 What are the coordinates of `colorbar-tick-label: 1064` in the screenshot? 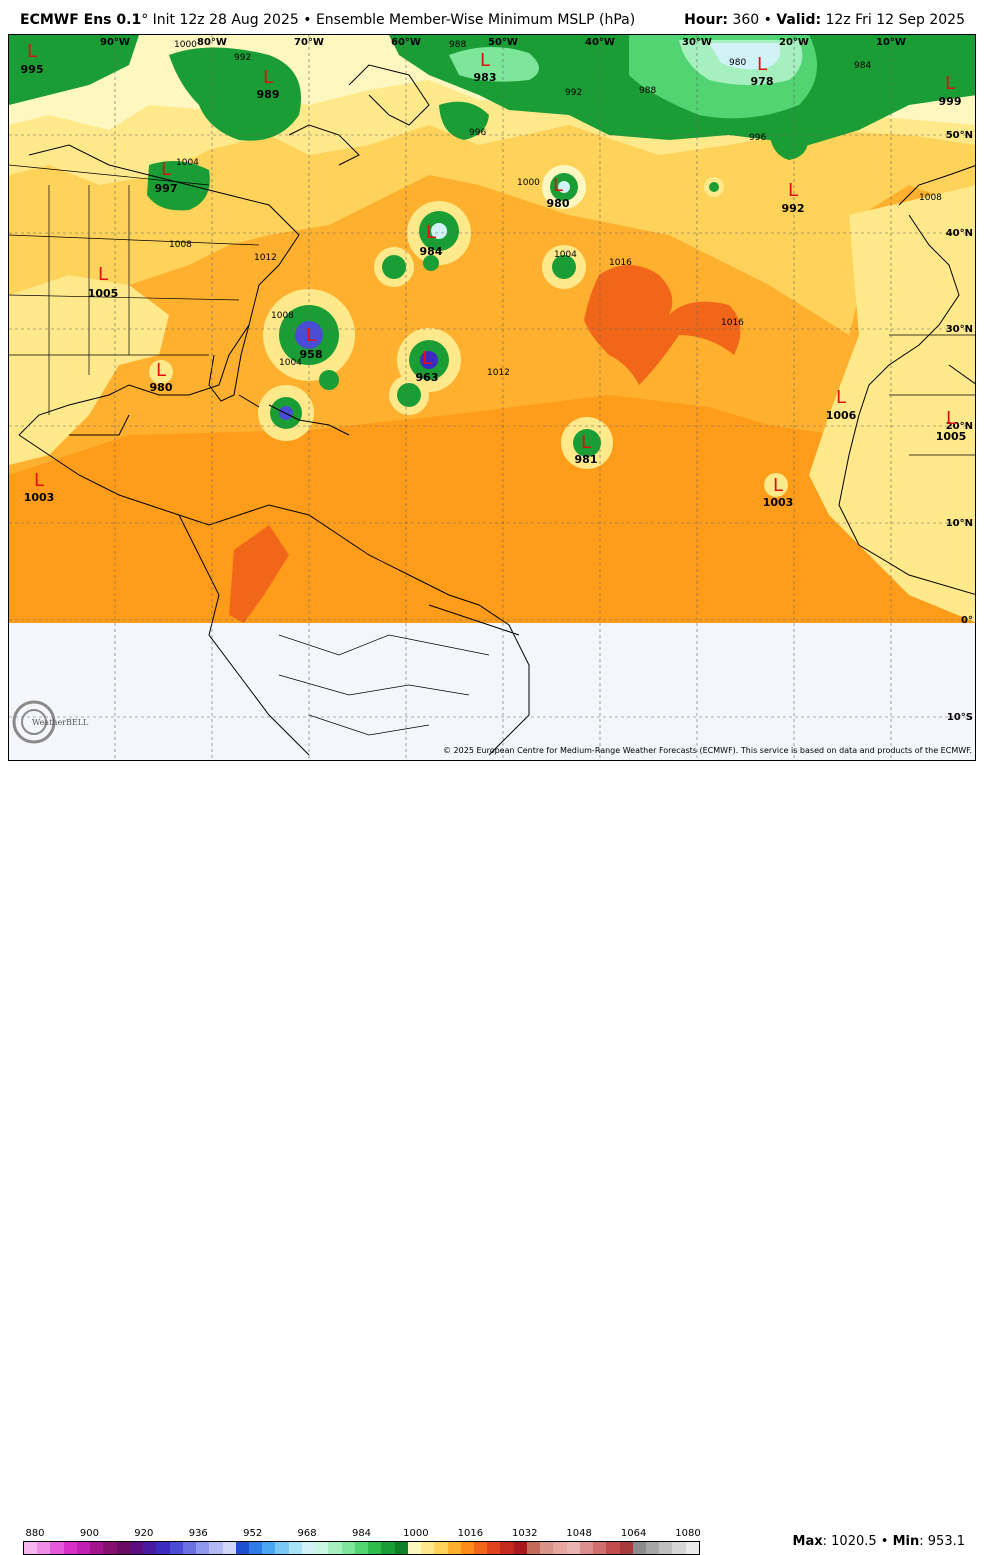 It's located at (633, 1533).